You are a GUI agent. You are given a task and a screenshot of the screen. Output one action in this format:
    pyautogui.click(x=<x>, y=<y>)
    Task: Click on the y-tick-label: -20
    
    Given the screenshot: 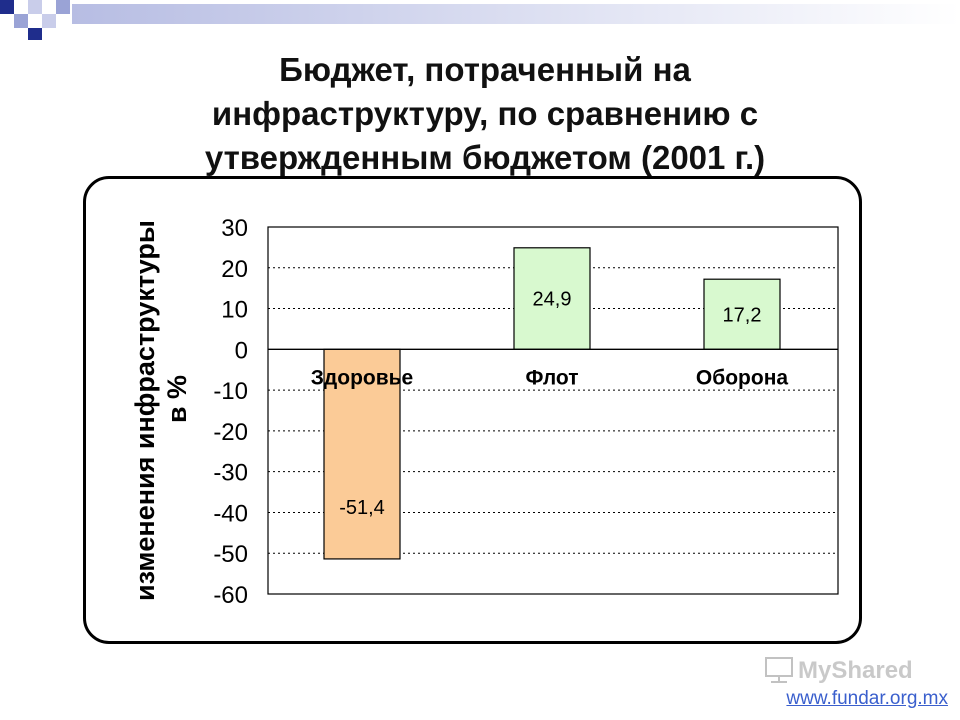 What is the action you would take?
    pyautogui.click(x=230, y=432)
    